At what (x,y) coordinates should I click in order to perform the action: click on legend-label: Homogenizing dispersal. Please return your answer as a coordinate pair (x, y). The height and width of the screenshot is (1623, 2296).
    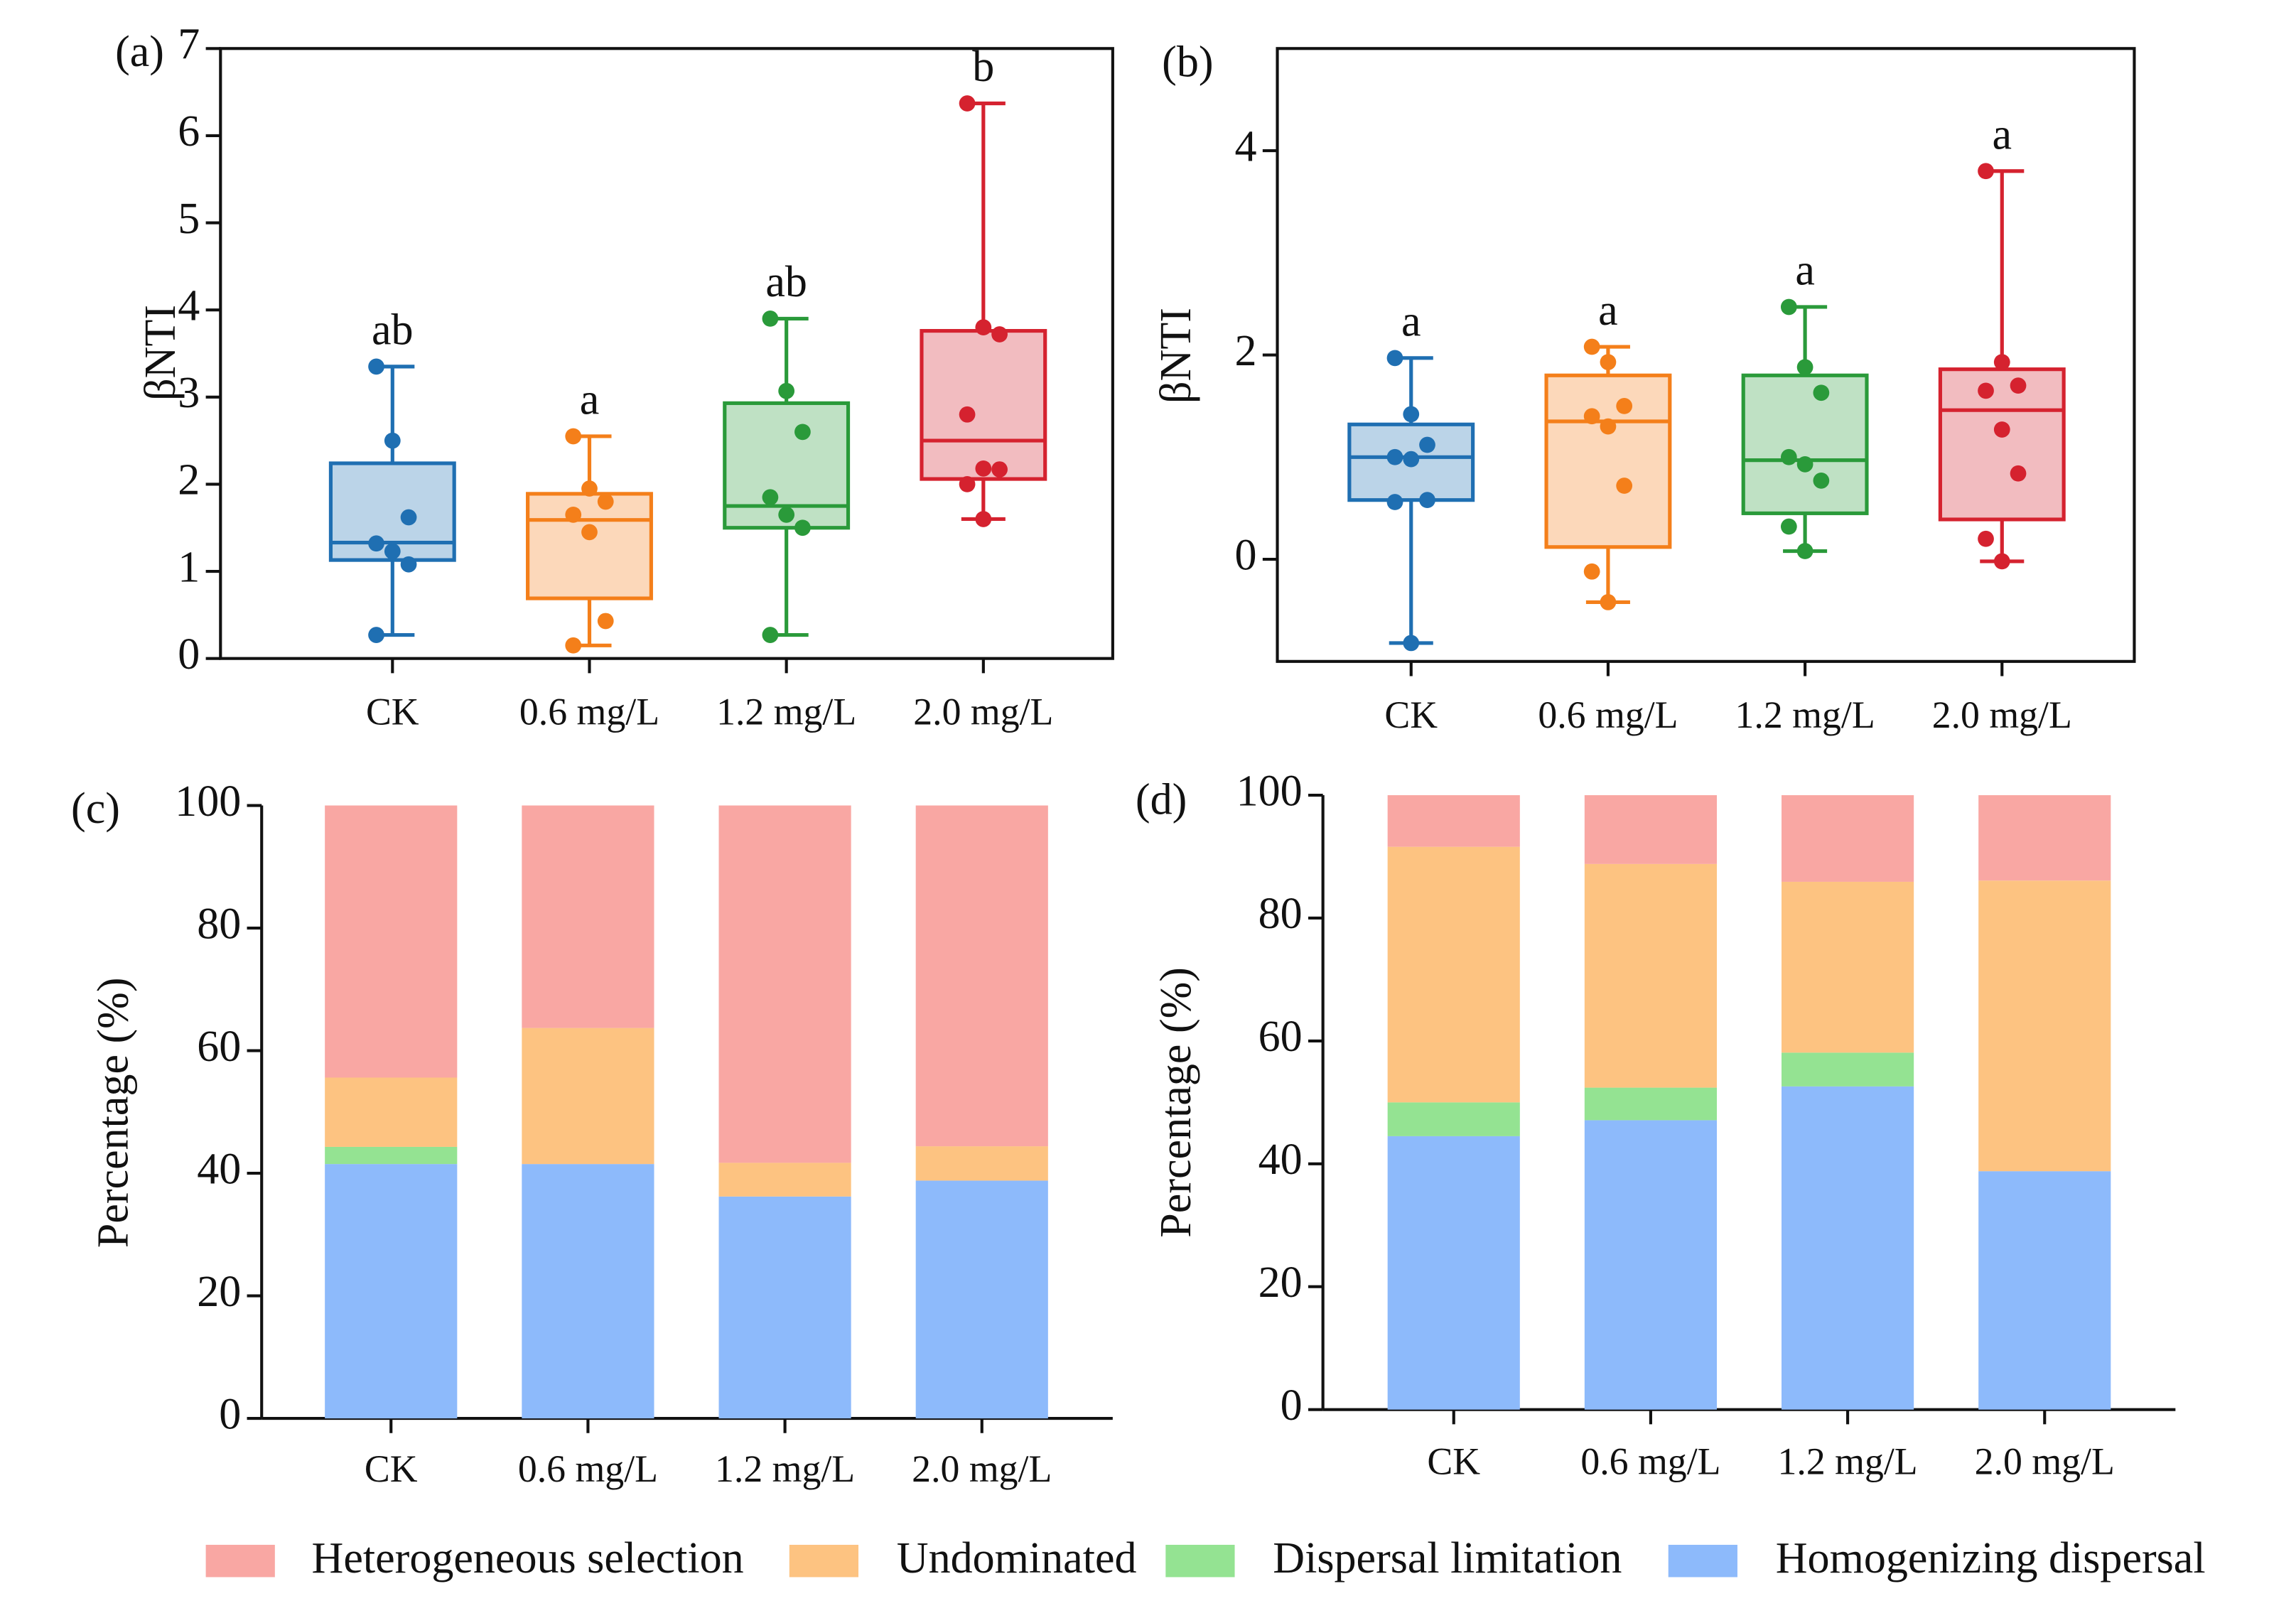
    Looking at the image, I should click on (1991, 1558).